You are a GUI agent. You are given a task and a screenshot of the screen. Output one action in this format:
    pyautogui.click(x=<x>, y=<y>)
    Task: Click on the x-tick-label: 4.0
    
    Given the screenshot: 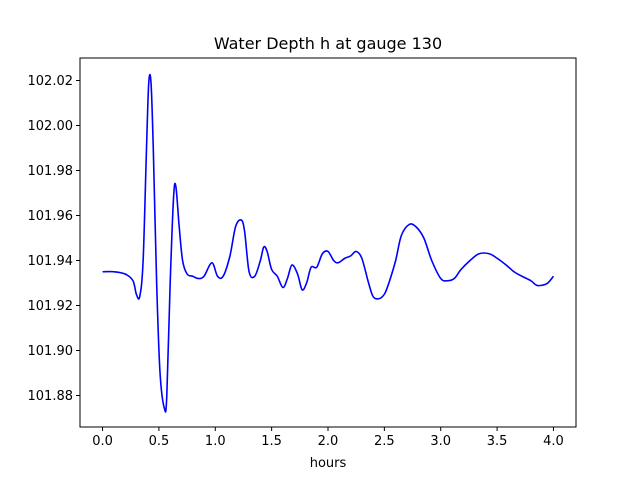 What is the action you would take?
    pyautogui.click(x=553, y=441)
    